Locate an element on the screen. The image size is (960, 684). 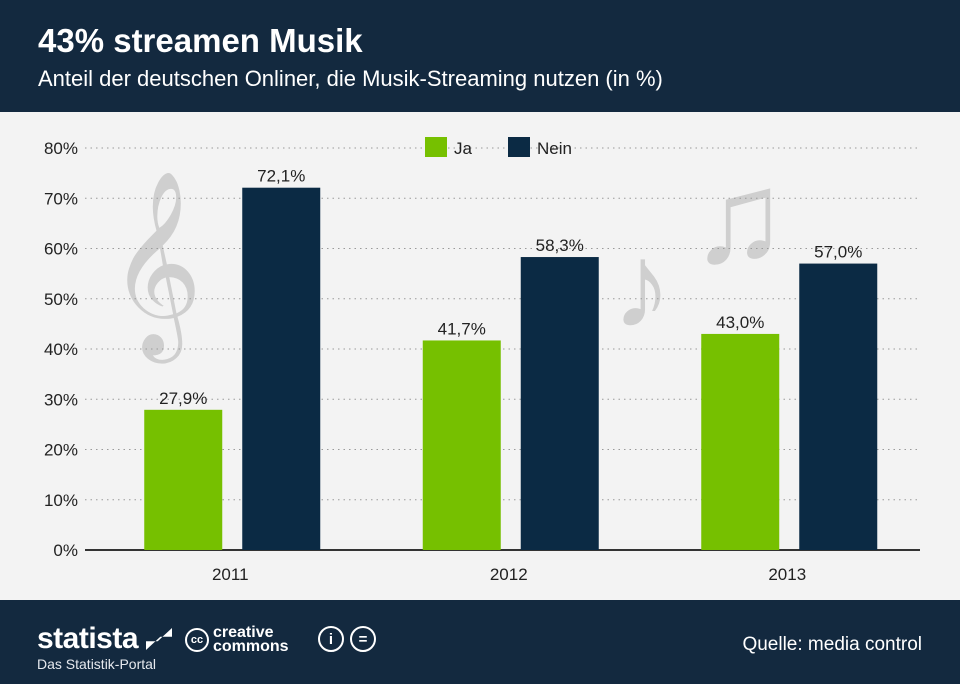
bar-ja-2012 is located at coordinates (461, 445).